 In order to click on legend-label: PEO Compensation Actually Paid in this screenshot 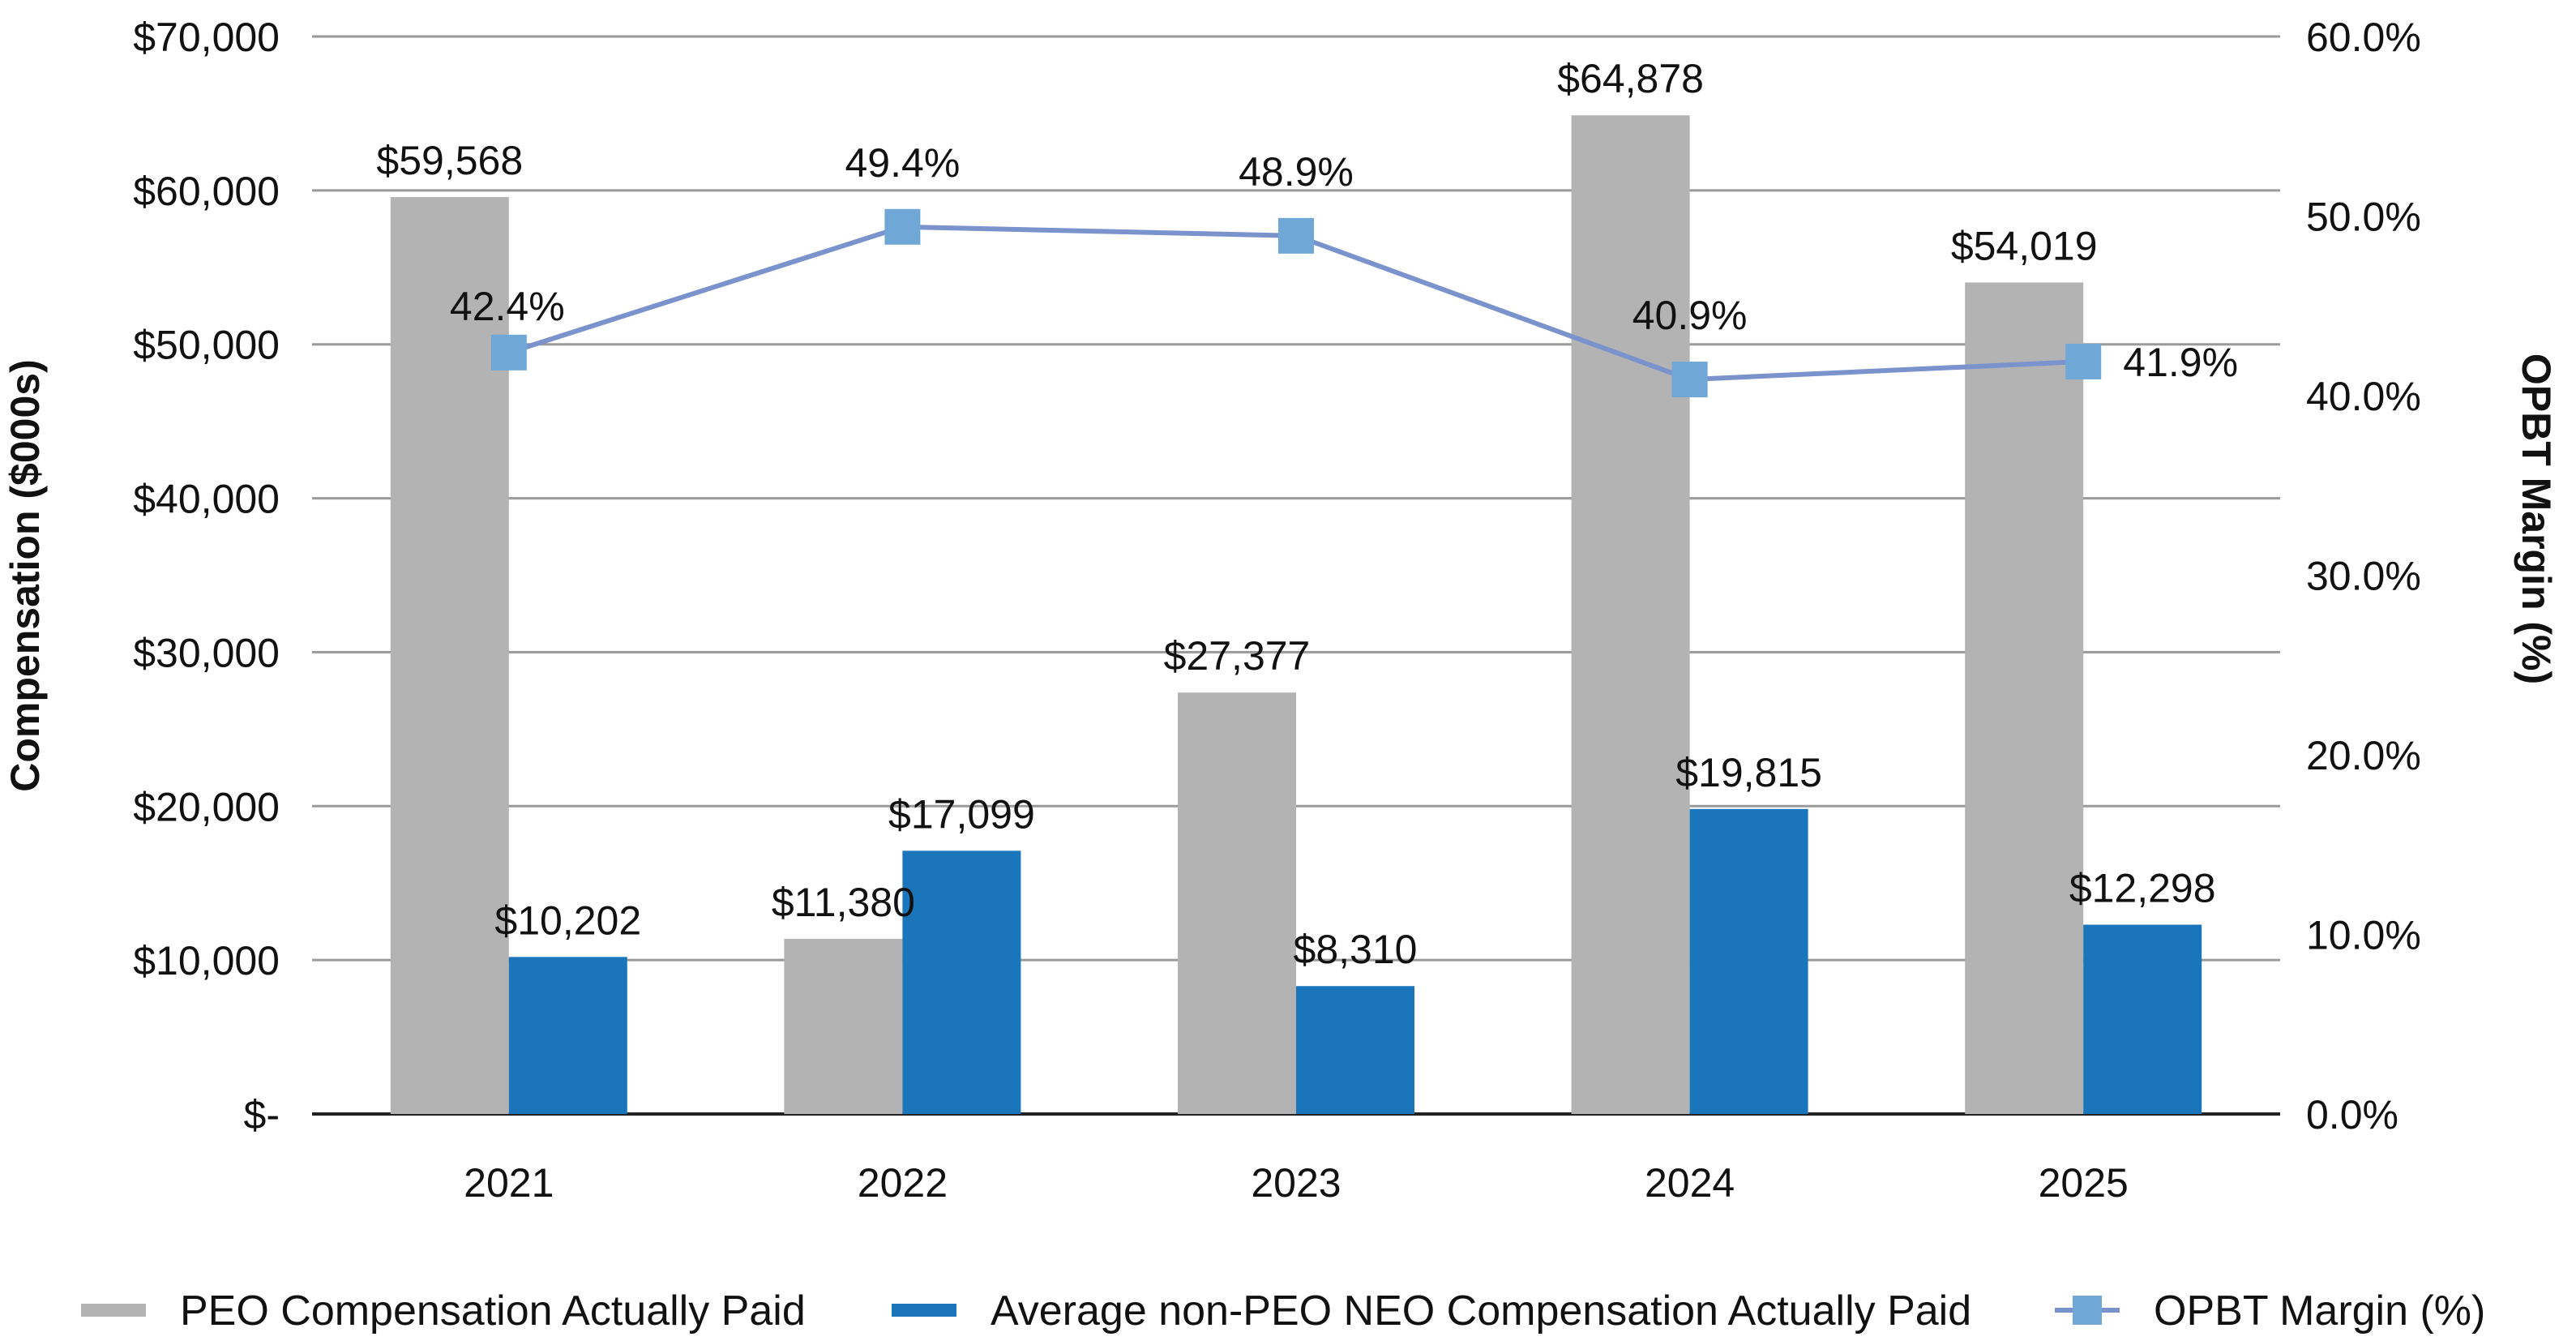, I will do `click(493, 1311)`.